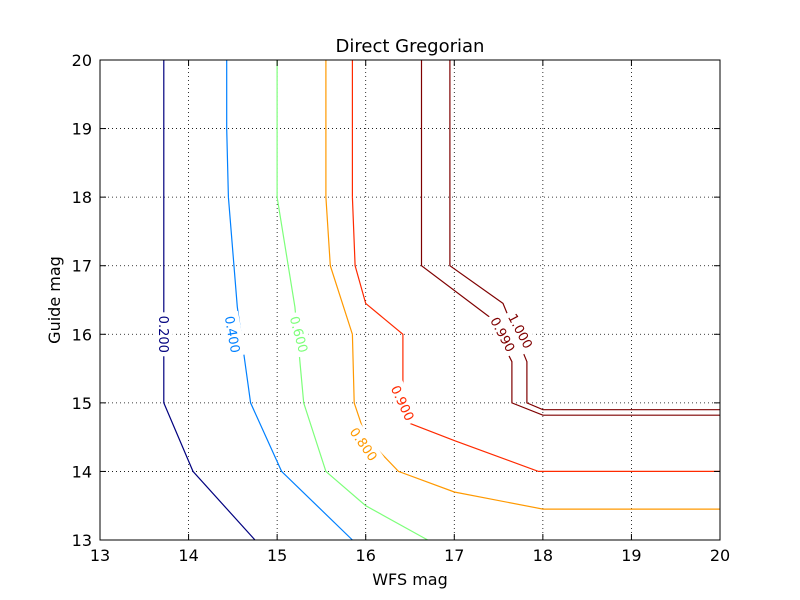 This screenshot has height=600, width=800. Describe the element at coordinates (82, 129) in the screenshot. I see `y-tick-label: 19` at that location.